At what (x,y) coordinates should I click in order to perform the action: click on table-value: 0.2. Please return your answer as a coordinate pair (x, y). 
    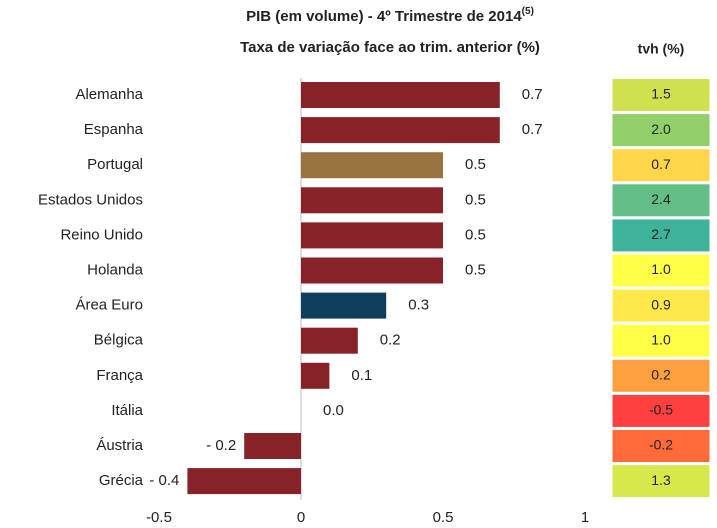
    Looking at the image, I should click on (661, 375).